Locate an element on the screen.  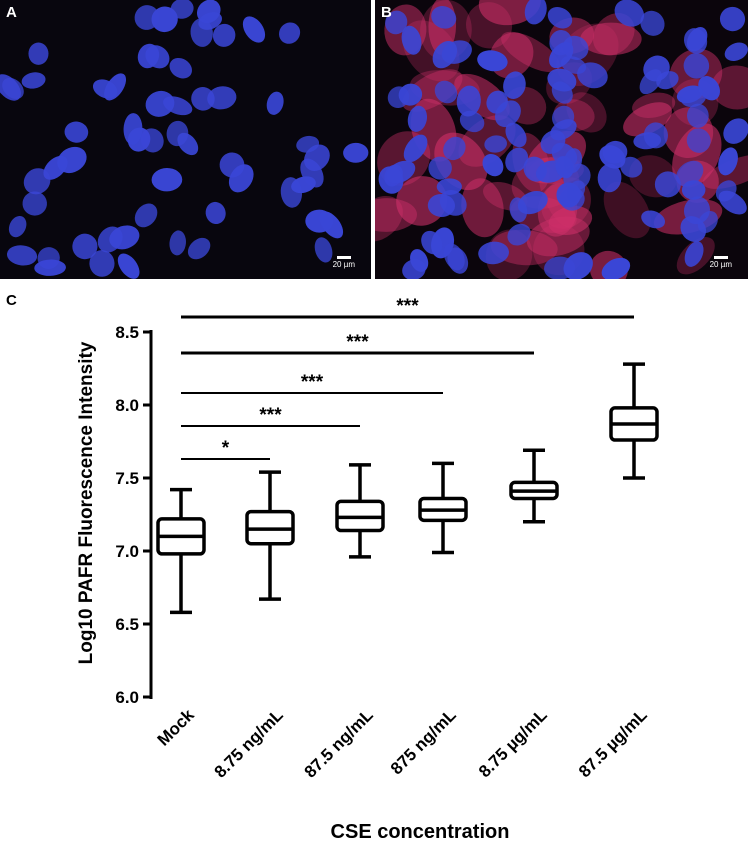
y-tick-label: 7.0 is located at coordinates (127, 551).